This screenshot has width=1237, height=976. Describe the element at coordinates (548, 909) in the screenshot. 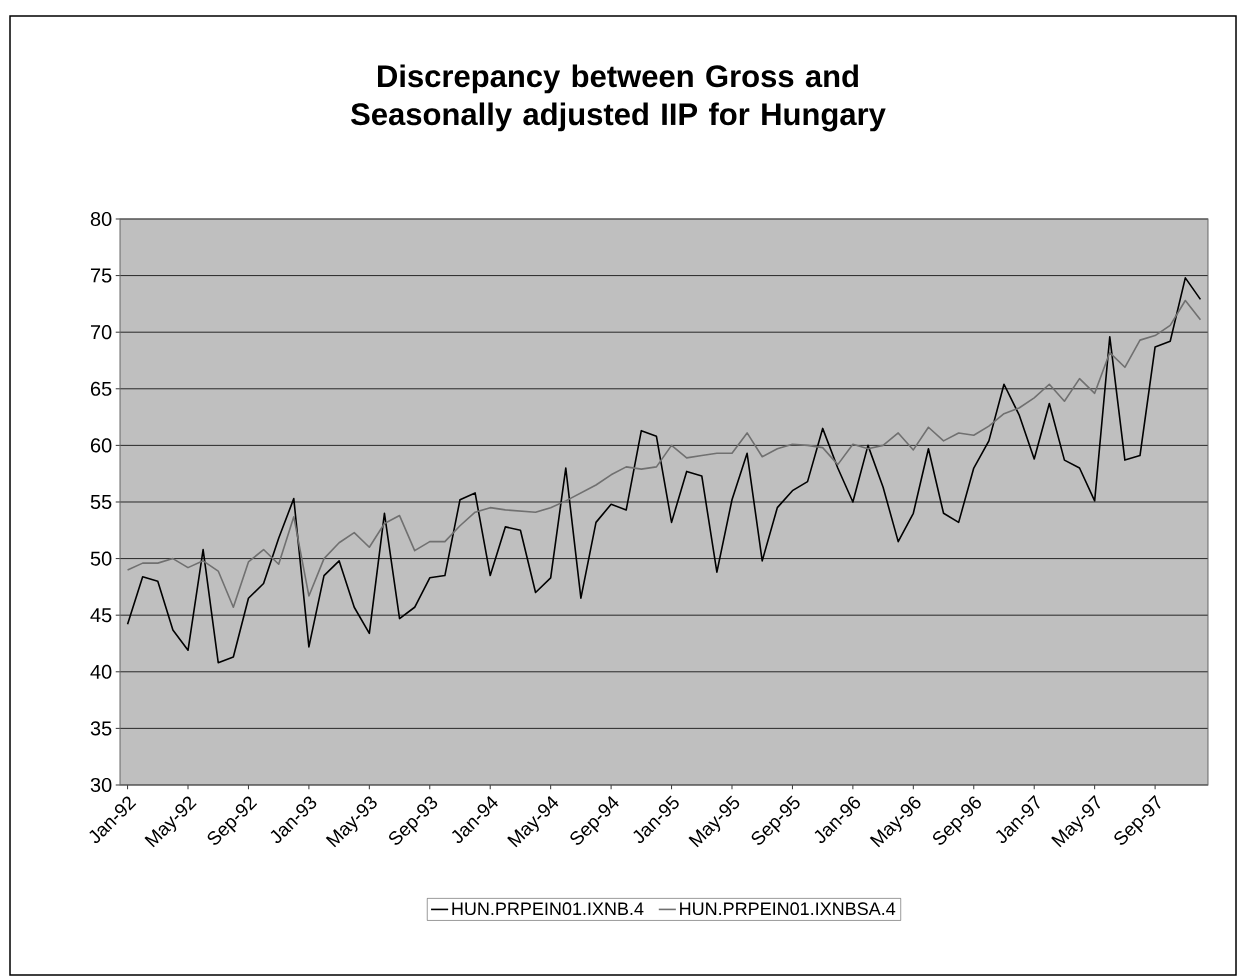

I see `legend-label: HUN.PRPEIN01.IXNB.4` at that location.